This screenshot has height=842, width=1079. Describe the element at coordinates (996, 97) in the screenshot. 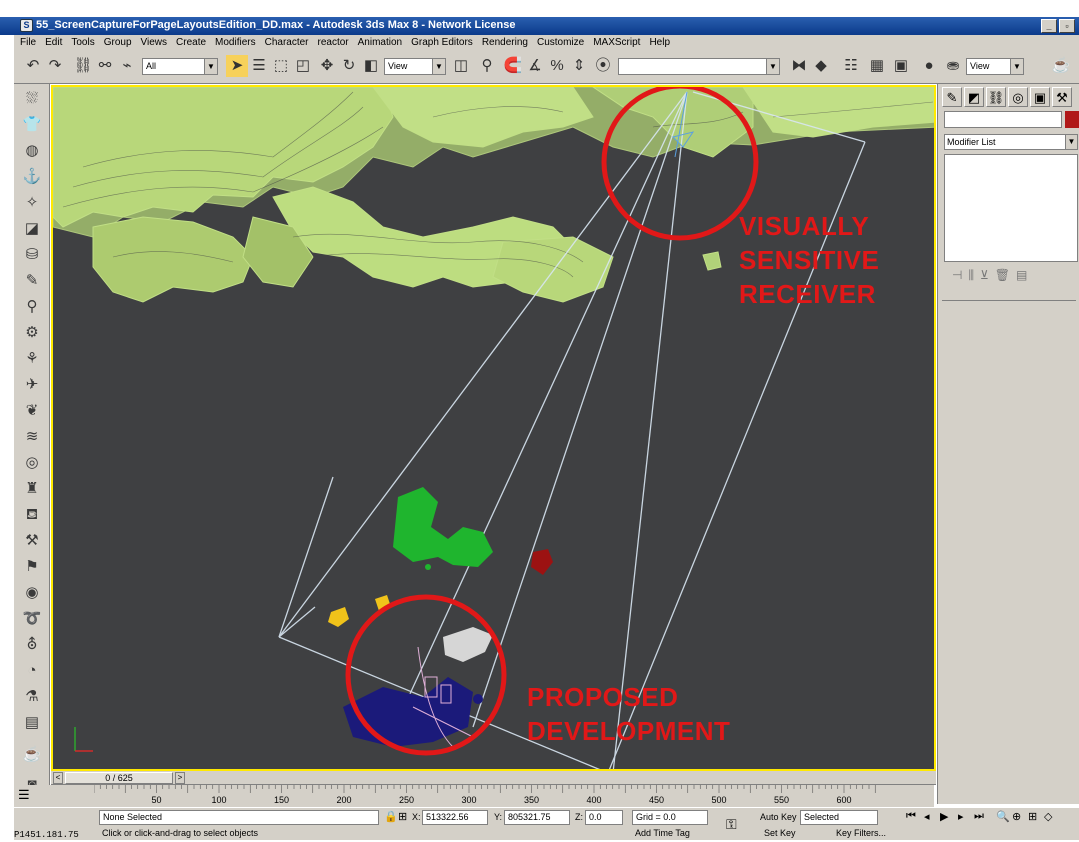

I see `hierarchy-tab-icon: ⛓` at that location.